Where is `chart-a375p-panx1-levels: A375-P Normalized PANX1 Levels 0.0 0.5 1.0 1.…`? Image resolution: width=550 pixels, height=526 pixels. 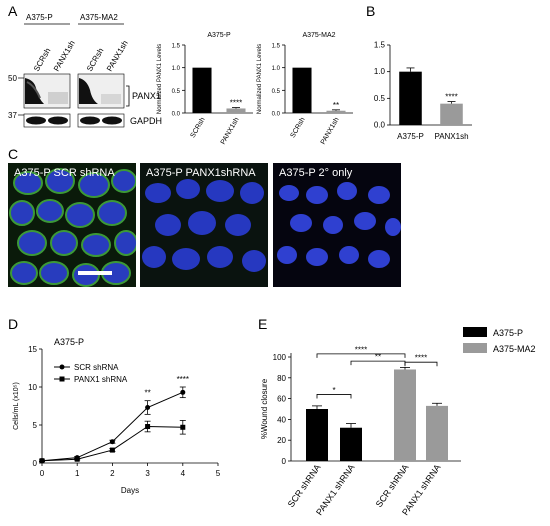 chart-a375p-panx1-levels: A375-P Normalized PANX1 Levels 0.0 0.5 1.0 1.… is located at coordinates (205, 89).